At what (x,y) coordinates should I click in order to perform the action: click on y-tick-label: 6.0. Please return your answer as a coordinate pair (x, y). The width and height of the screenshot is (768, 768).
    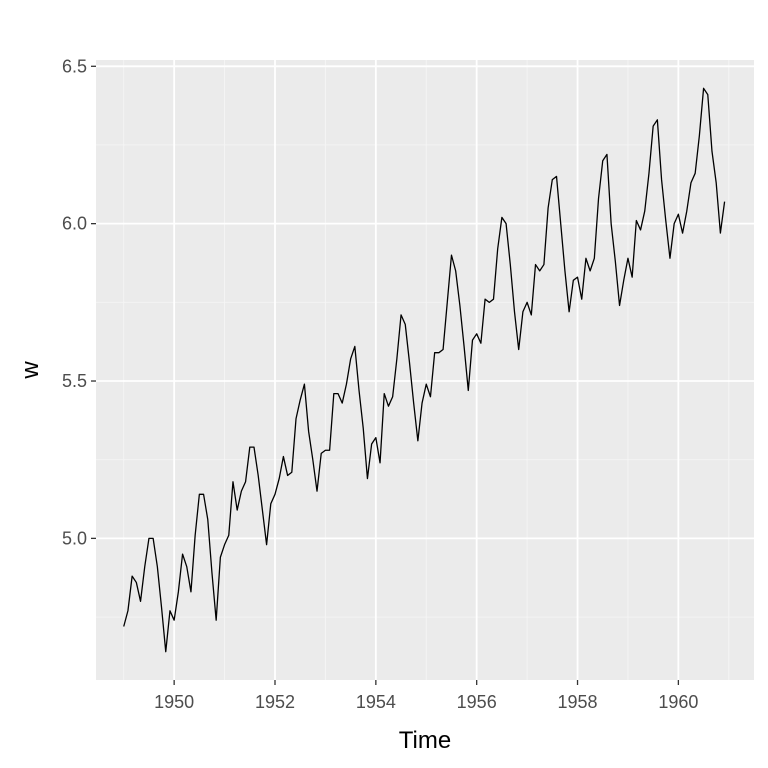
    Looking at the image, I should click on (74, 224).